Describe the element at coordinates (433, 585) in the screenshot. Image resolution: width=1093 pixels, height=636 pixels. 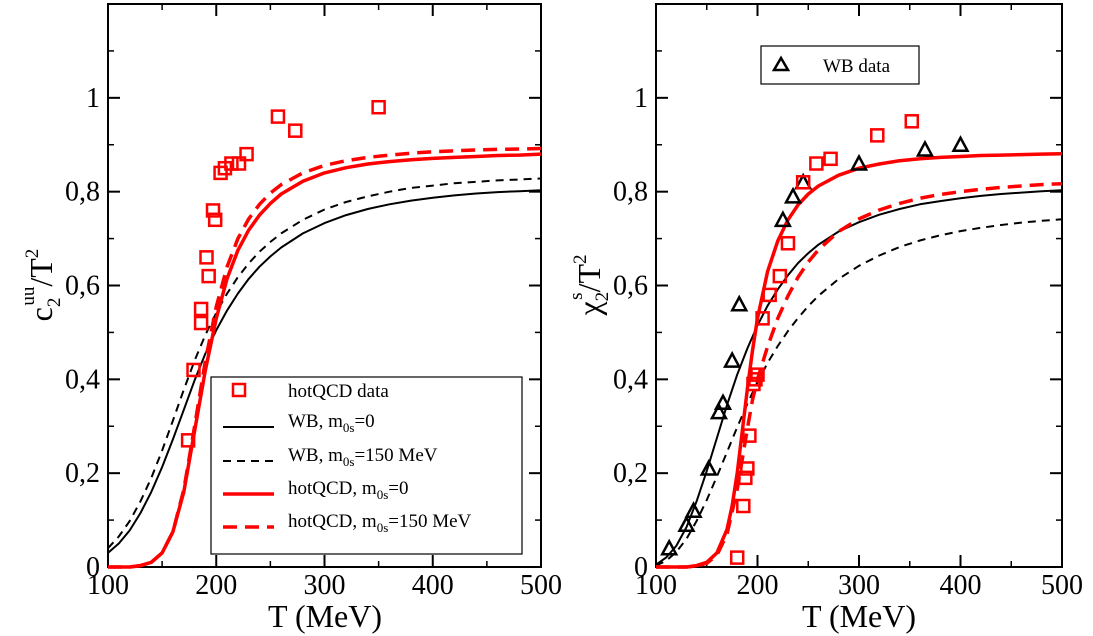
I see `left-x-tick-label: 400` at that location.